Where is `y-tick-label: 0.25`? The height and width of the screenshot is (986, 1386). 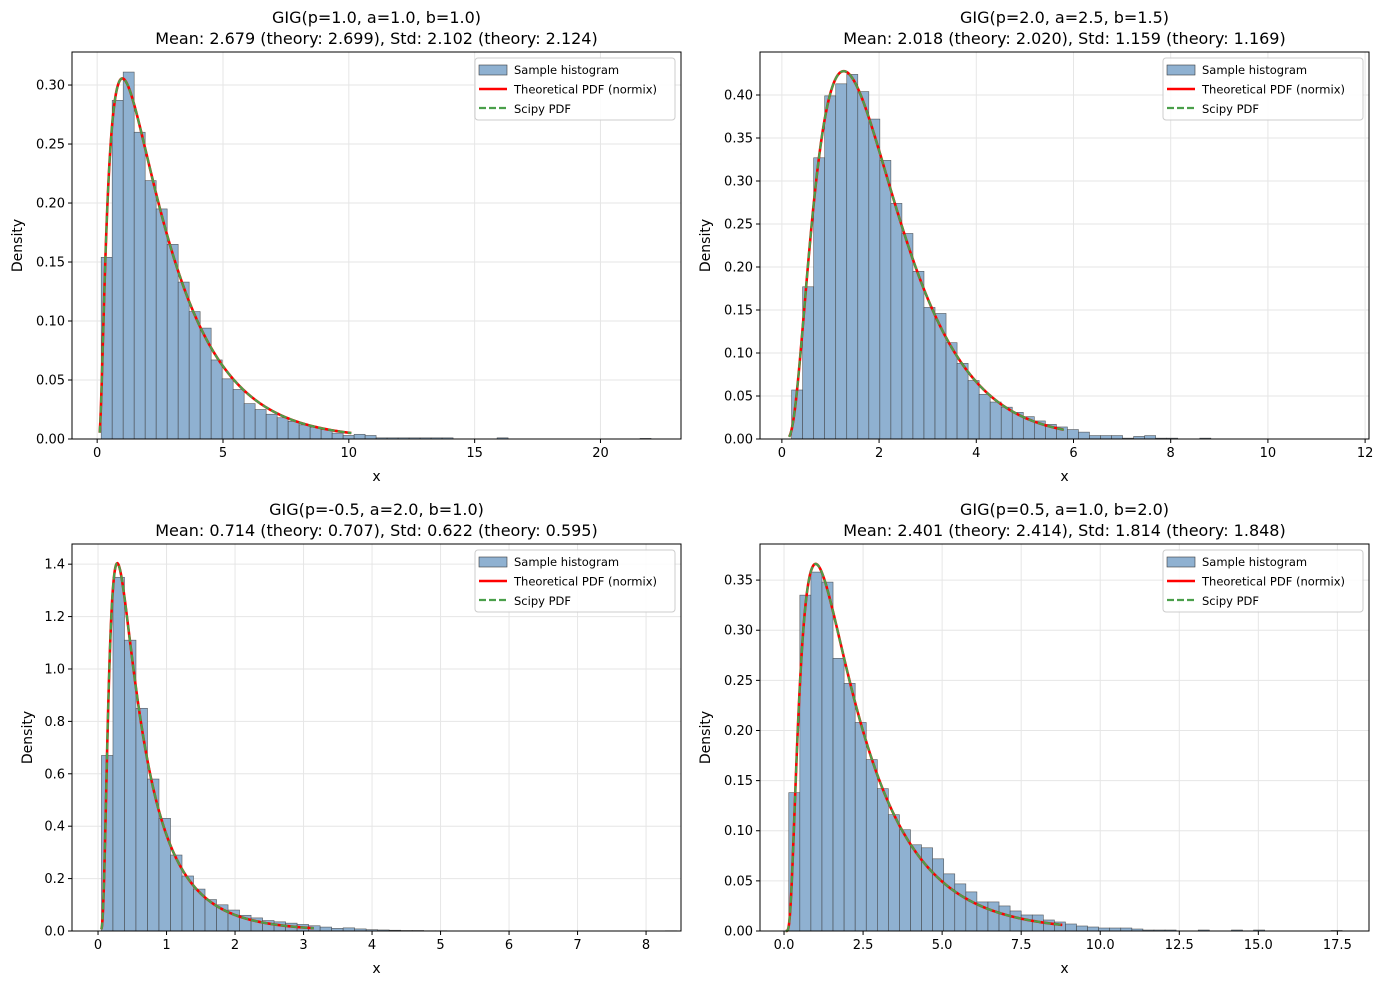
y-tick-label: 0.25 is located at coordinates (738, 681).